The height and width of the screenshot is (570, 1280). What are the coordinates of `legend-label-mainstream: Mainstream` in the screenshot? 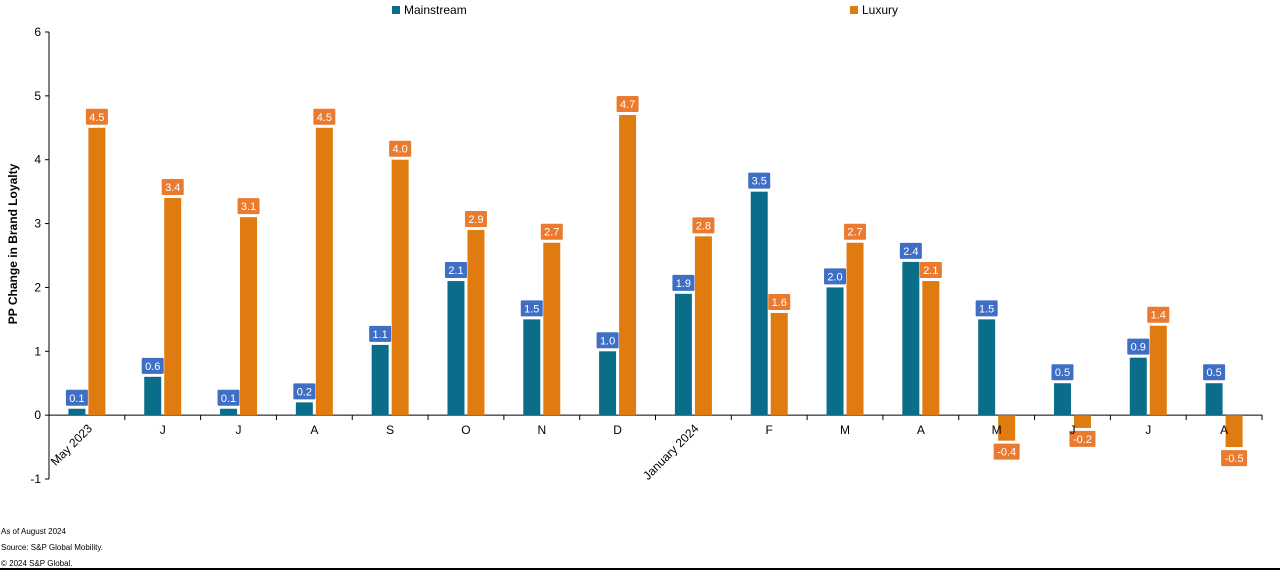 It's located at (435, 10).